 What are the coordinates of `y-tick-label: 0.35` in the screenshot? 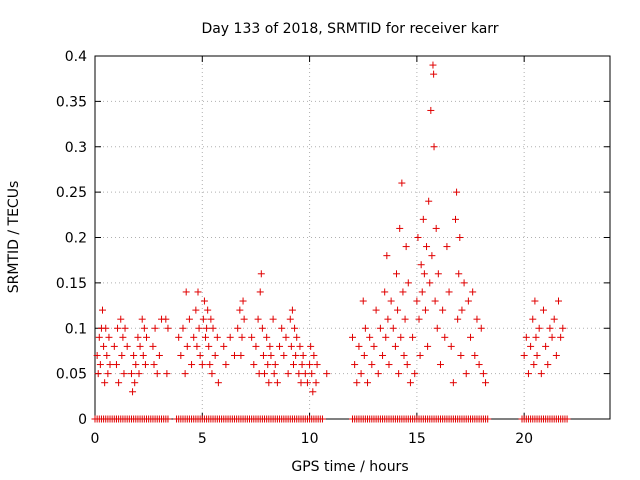 It's located at (71, 102).